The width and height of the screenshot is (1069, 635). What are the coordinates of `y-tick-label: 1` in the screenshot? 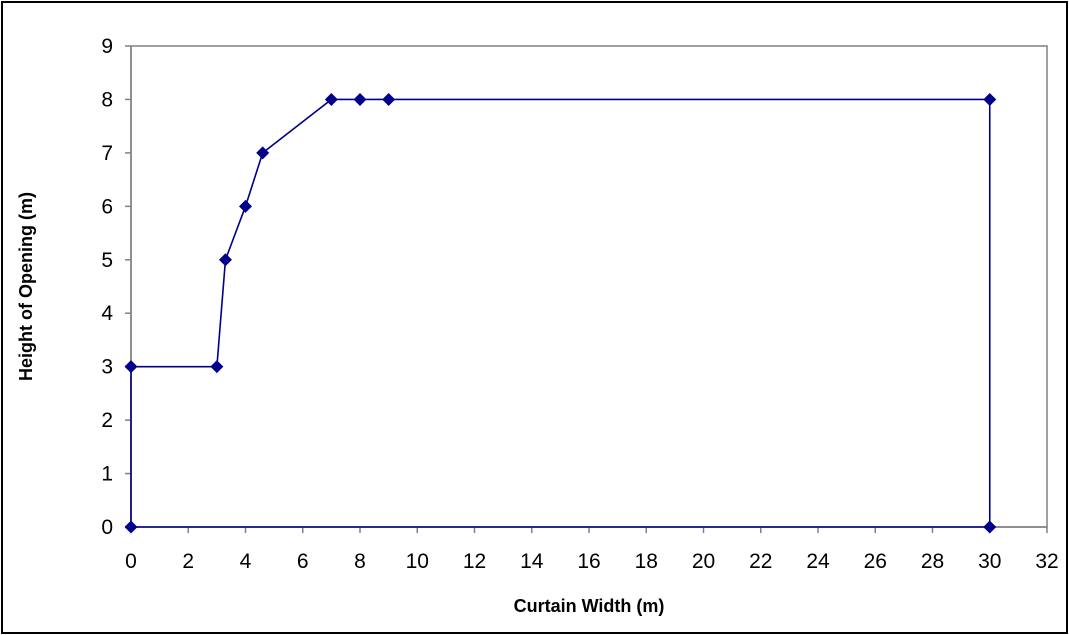 It's located at (107, 474).